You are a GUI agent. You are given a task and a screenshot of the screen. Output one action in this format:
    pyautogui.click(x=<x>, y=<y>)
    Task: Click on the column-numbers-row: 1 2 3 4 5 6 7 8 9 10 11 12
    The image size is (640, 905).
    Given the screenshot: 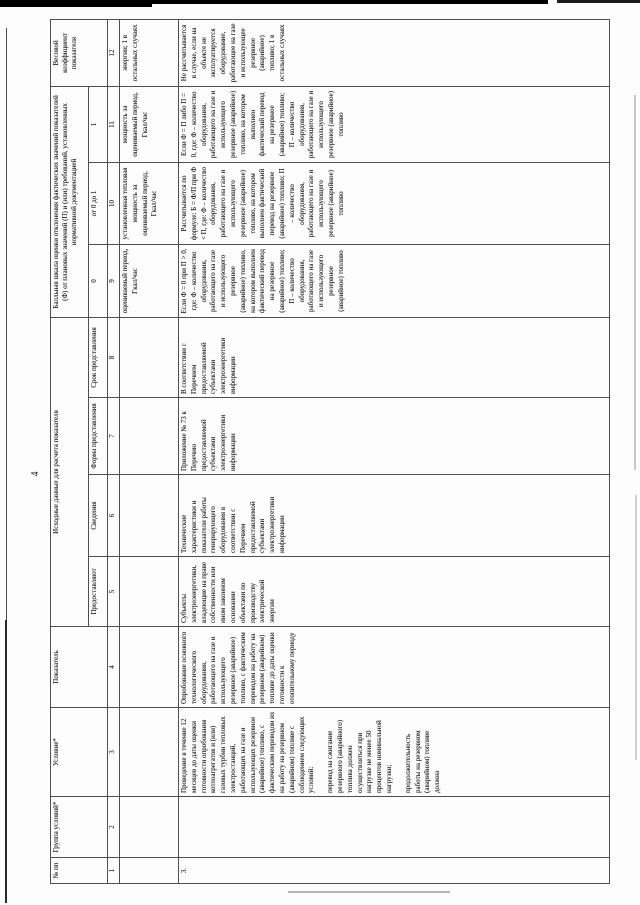 What is the action you would take?
    pyautogui.click(x=113, y=451)
    